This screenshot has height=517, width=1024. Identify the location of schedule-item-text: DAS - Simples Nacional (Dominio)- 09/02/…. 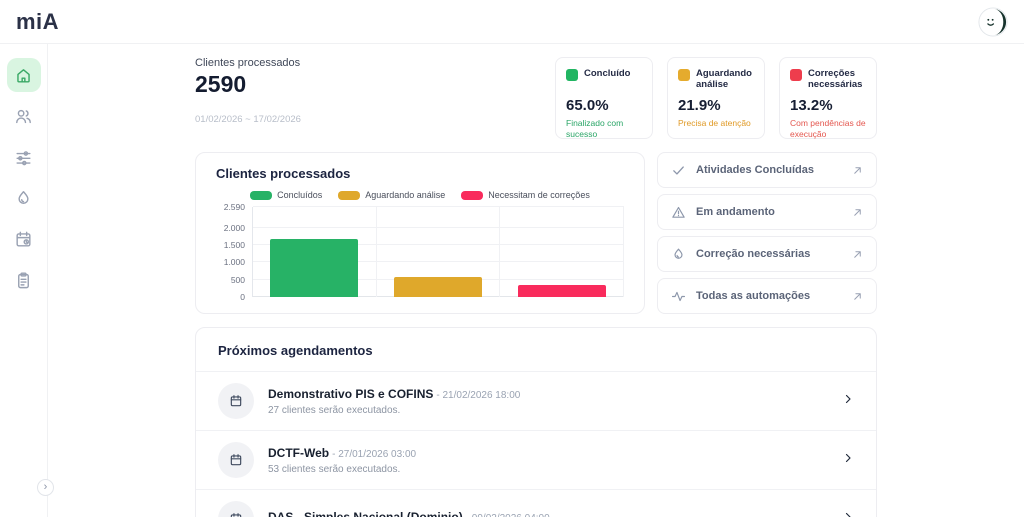
(555, 513).